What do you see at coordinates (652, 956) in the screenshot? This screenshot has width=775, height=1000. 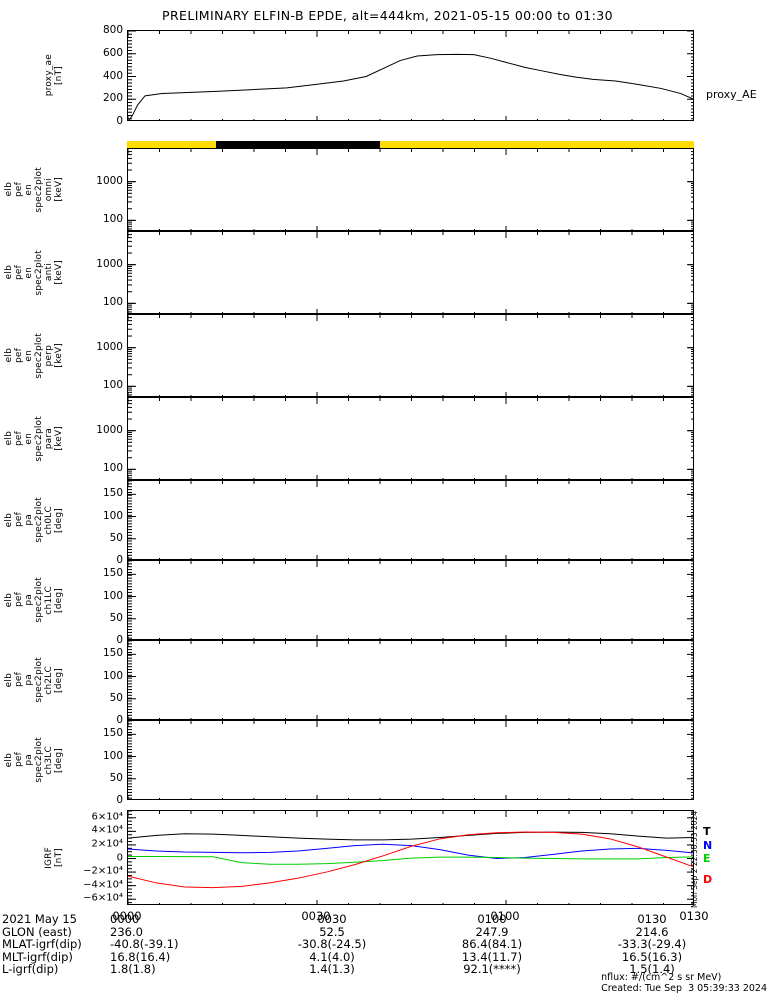 I see `annotation-value: 16.5(16.3)` at bounding box center [652, 956].